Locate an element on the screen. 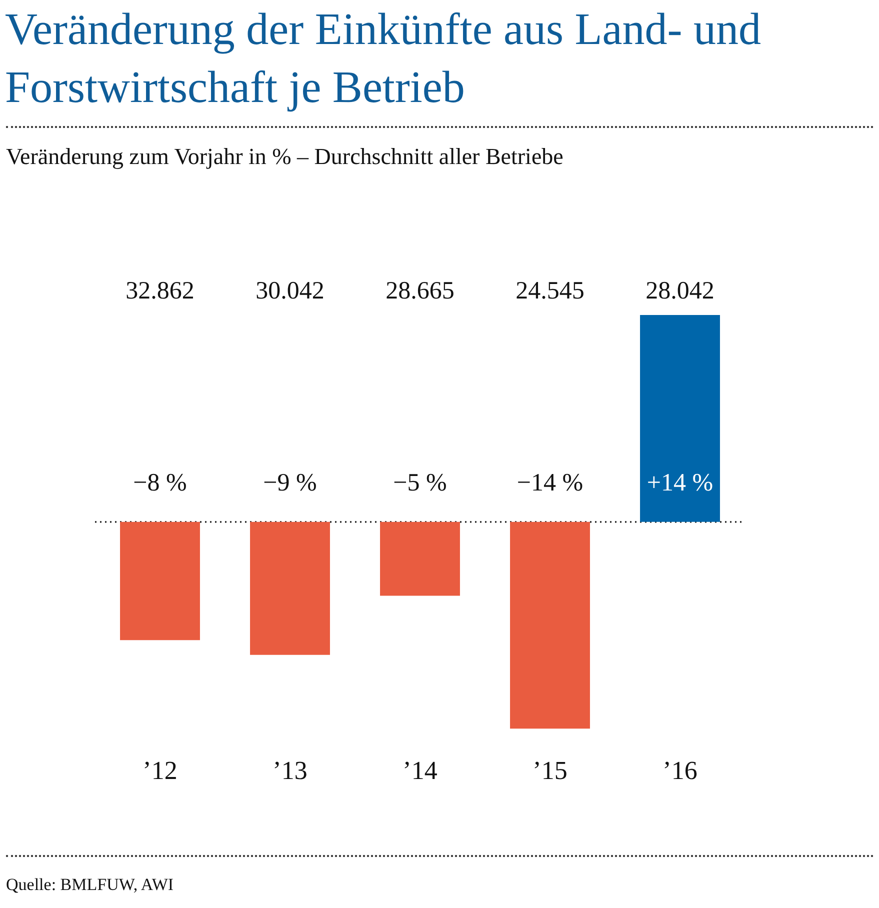 The image size is (879, 908). text: 24.545 is located at coordinates (550, 291).